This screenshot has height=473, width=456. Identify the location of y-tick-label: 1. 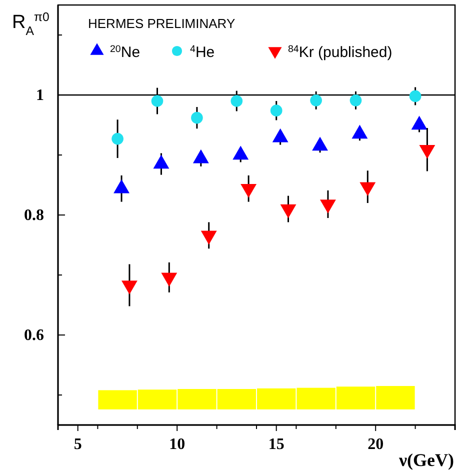
(40, 95).